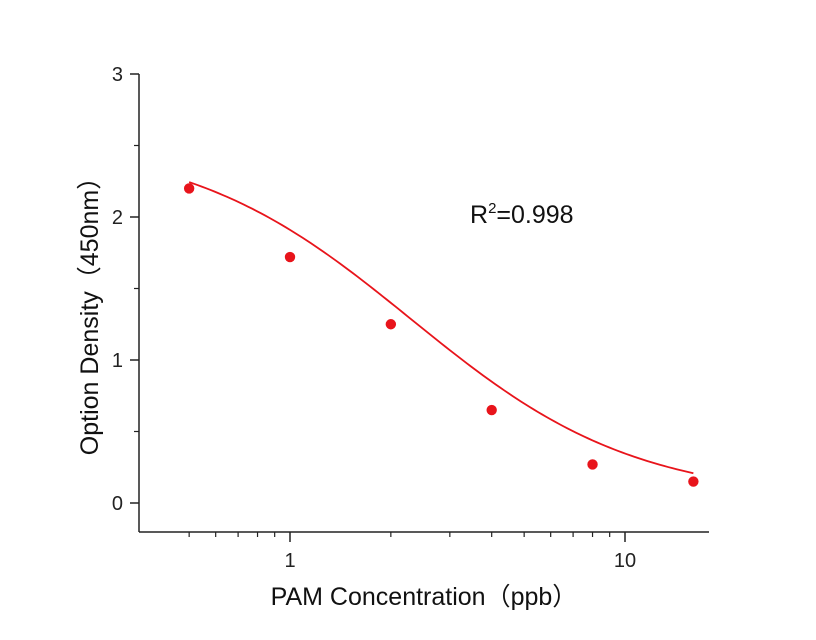 This screenshot has height=640, width=816. What do you see at coordinates (117, 218) in the screenshot?
I see `y-tick-label: 2` at bounding box center [117, 218].